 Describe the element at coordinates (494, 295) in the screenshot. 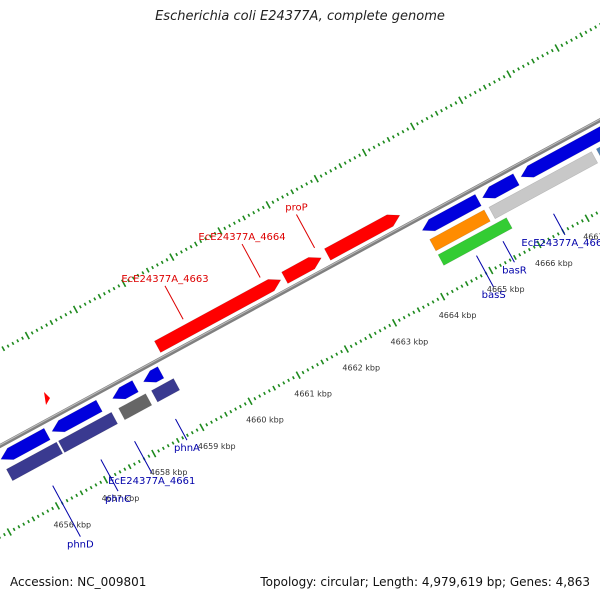

I see `gene-label: basS` at that location.